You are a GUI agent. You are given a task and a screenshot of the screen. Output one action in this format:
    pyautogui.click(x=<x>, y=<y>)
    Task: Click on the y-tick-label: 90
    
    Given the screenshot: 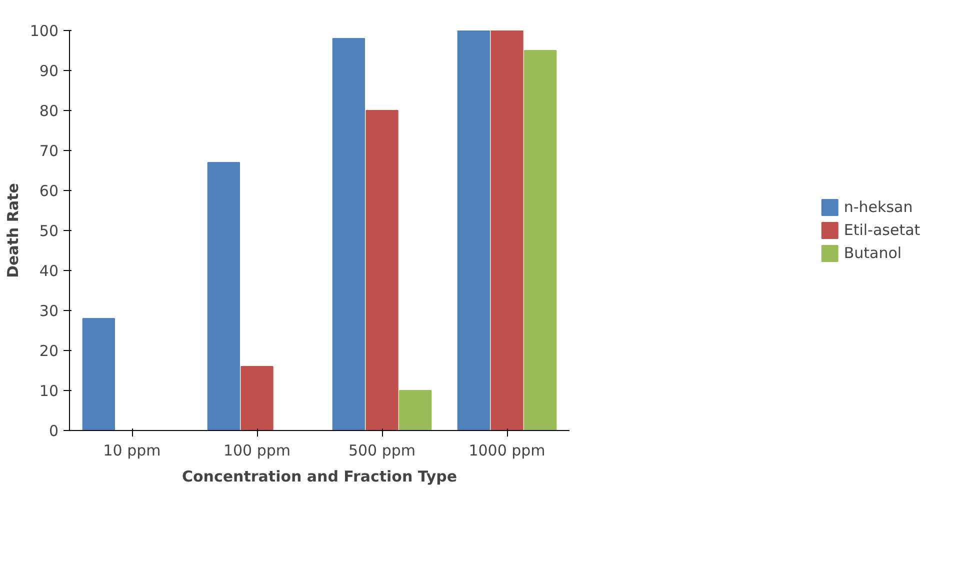 What is the action you would take?
    pyautogui.click(x=49, y=71)
    